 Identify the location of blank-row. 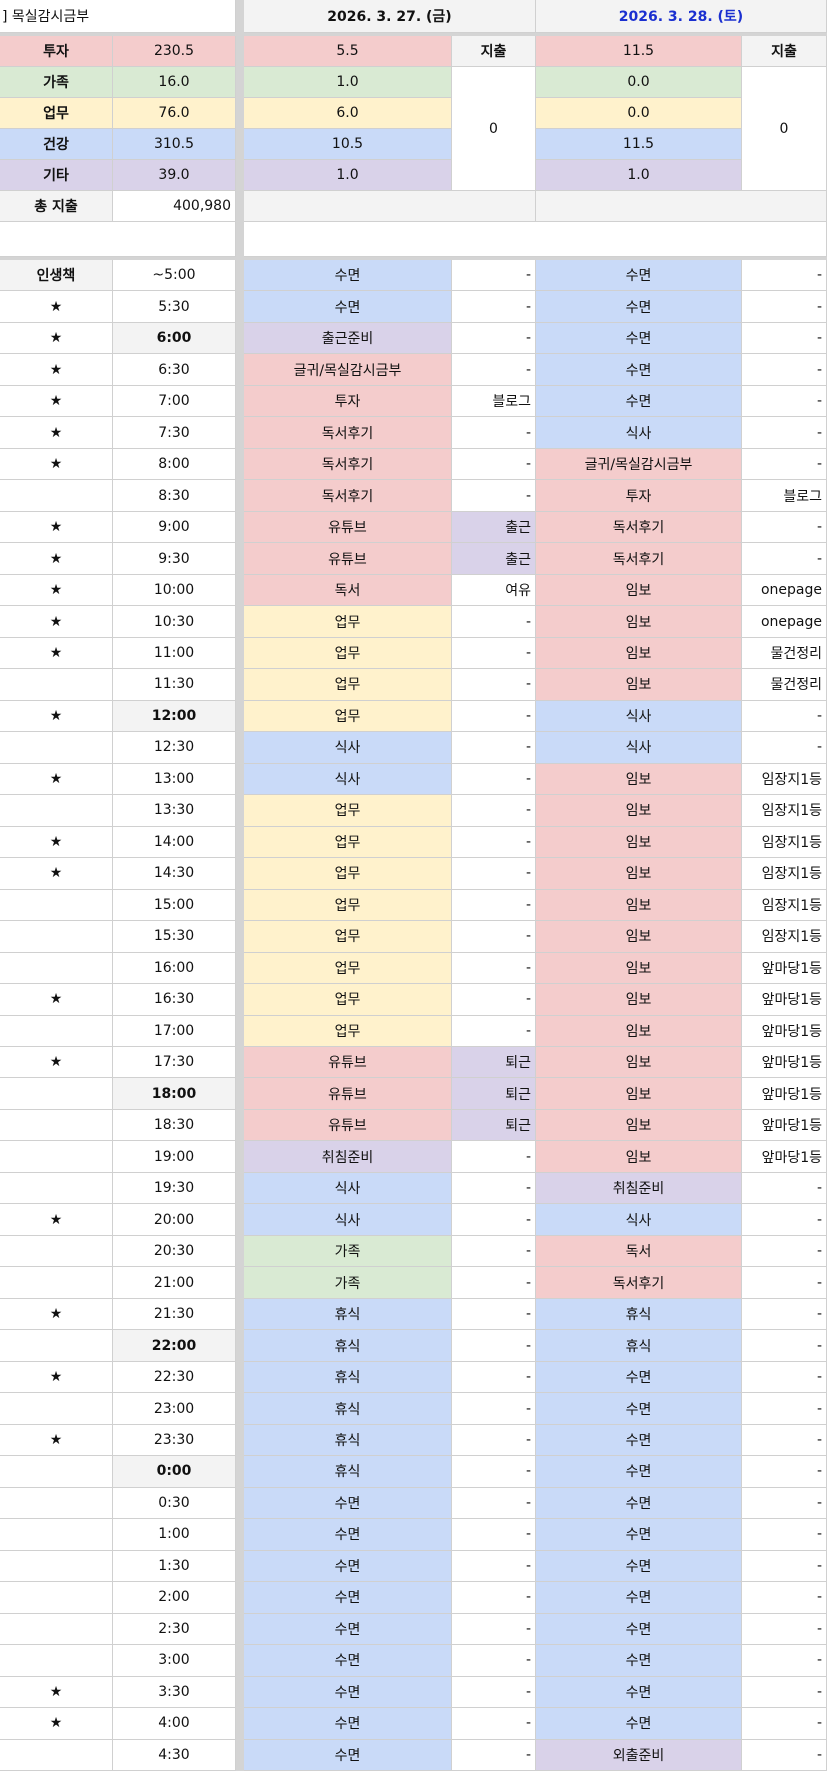
(535, 239).